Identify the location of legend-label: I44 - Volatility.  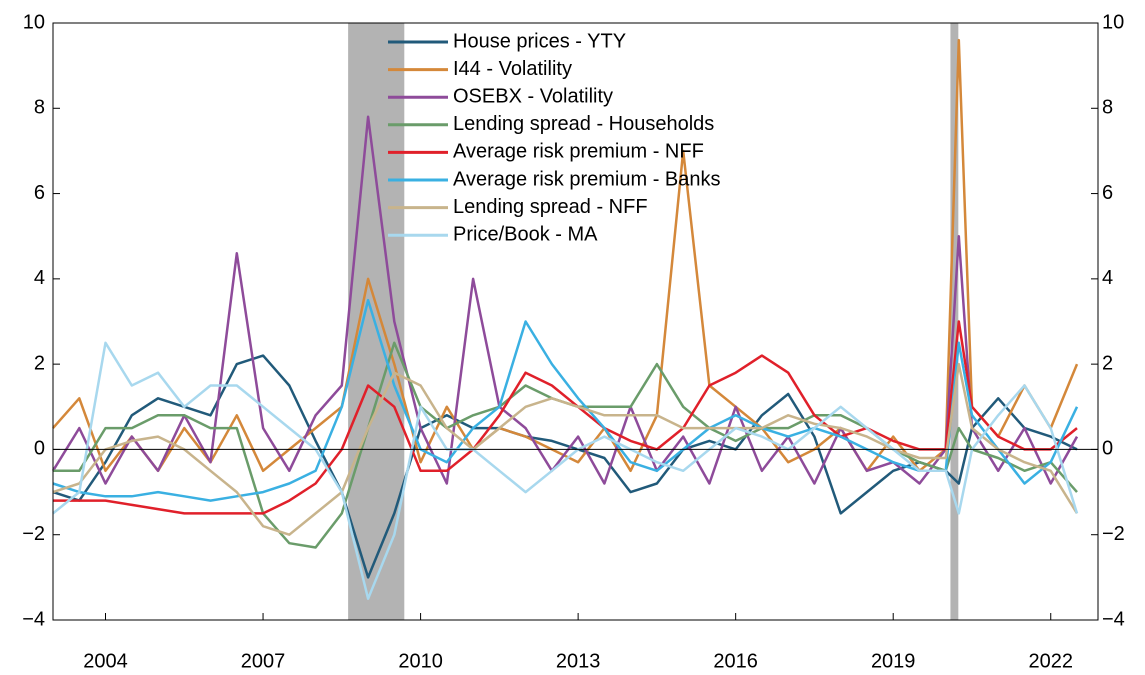
(512, 69).